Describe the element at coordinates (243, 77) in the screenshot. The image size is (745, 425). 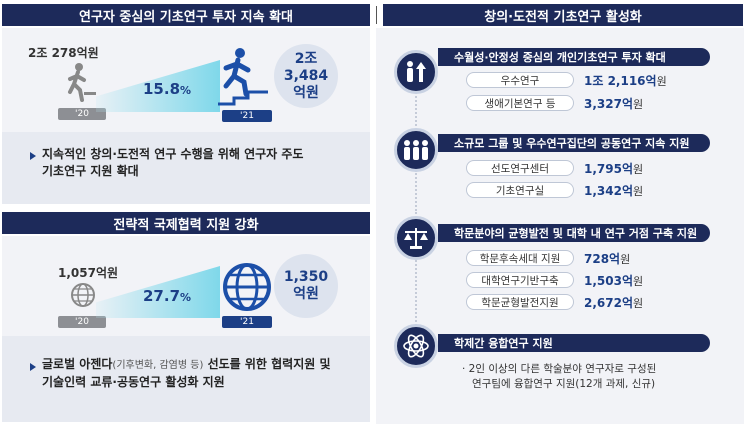
I see `running-person-icon` at that location.